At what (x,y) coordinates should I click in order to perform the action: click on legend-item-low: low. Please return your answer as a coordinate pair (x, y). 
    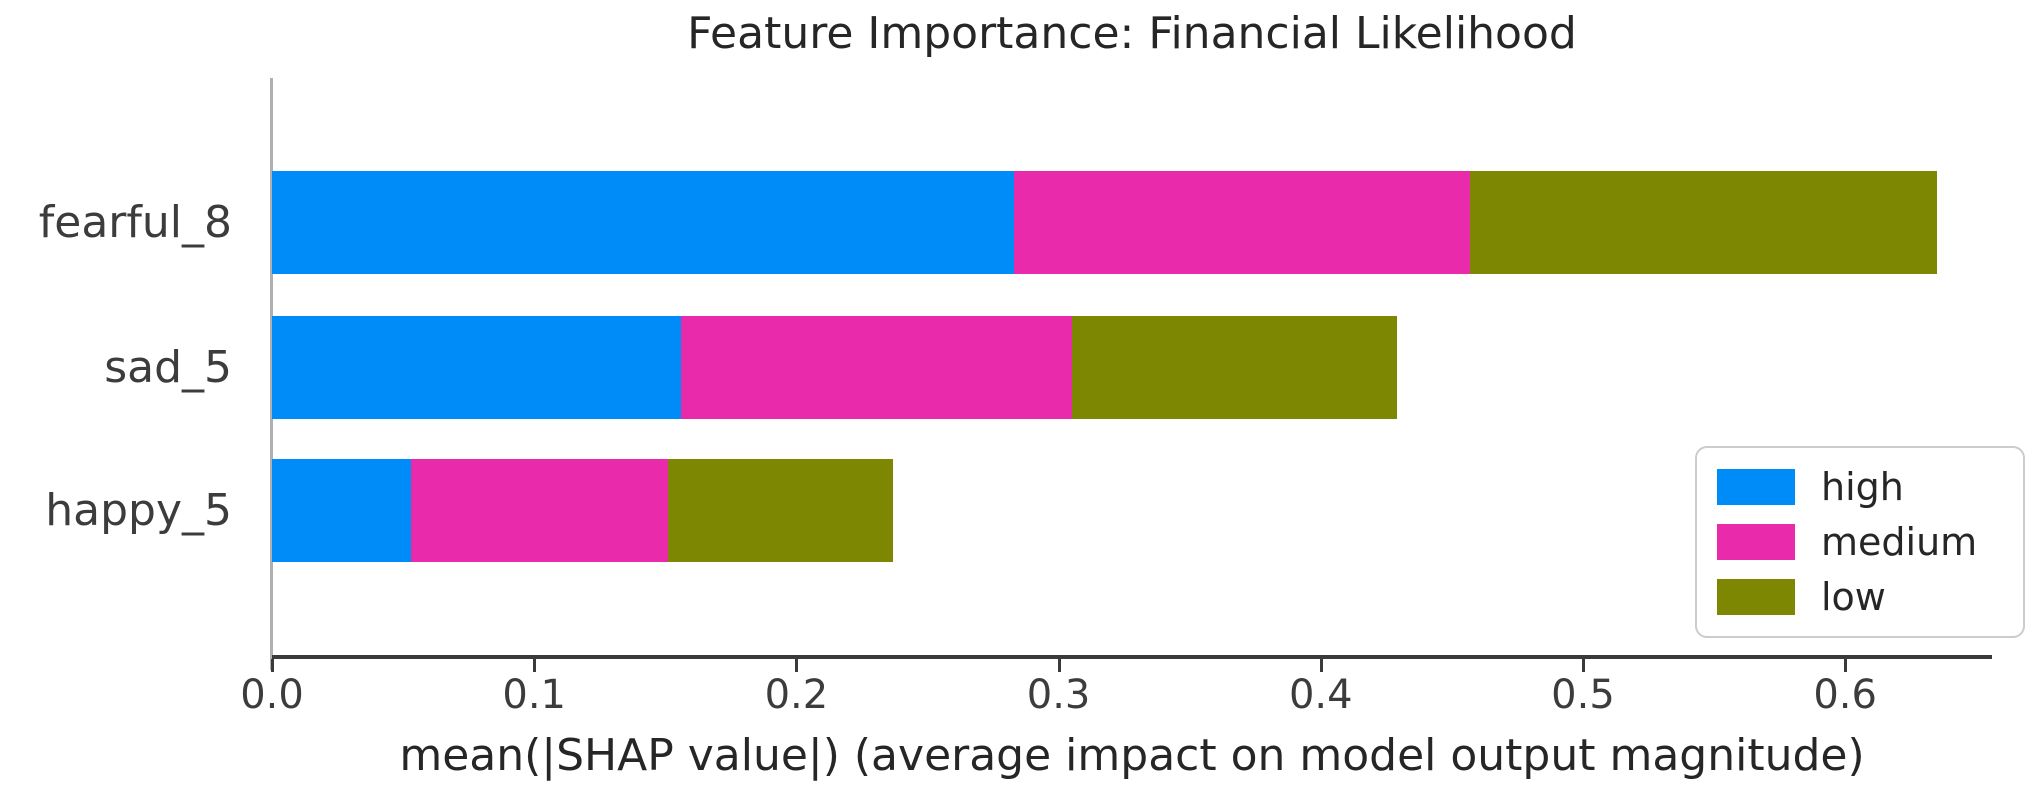
    Looking at the image, I should click on (1860, 597).